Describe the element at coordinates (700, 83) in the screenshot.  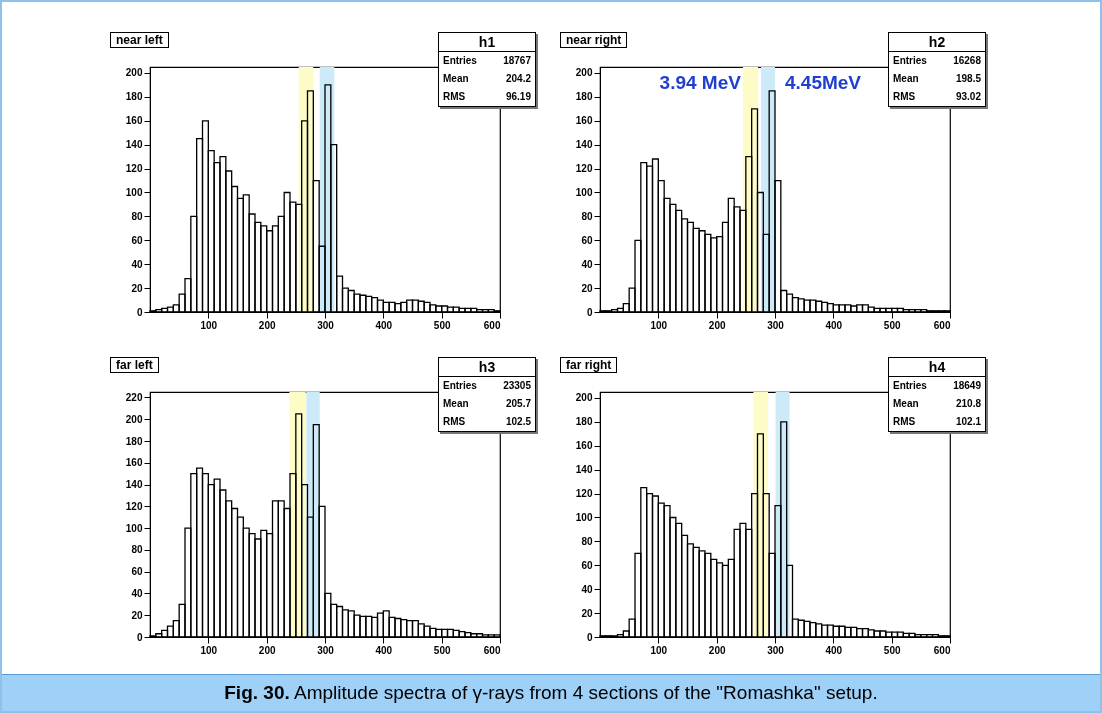
I see `band-label: 3.94 MeV` at that location.